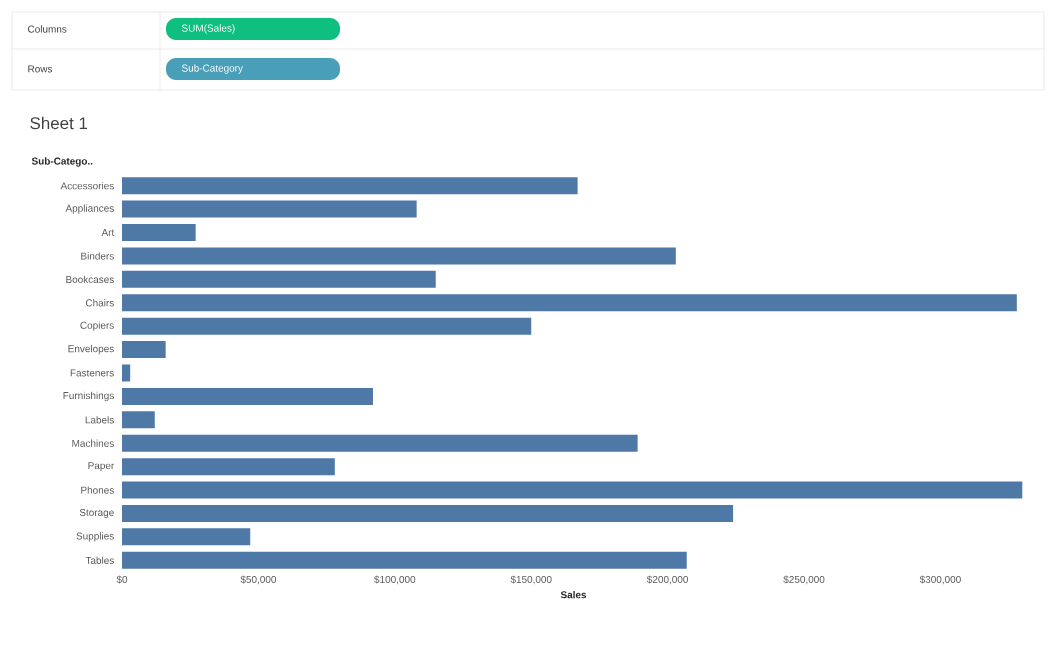 This screenshot has height=672, width=1056. I want to click on y-tick-label: Tables, so click(99, 560).